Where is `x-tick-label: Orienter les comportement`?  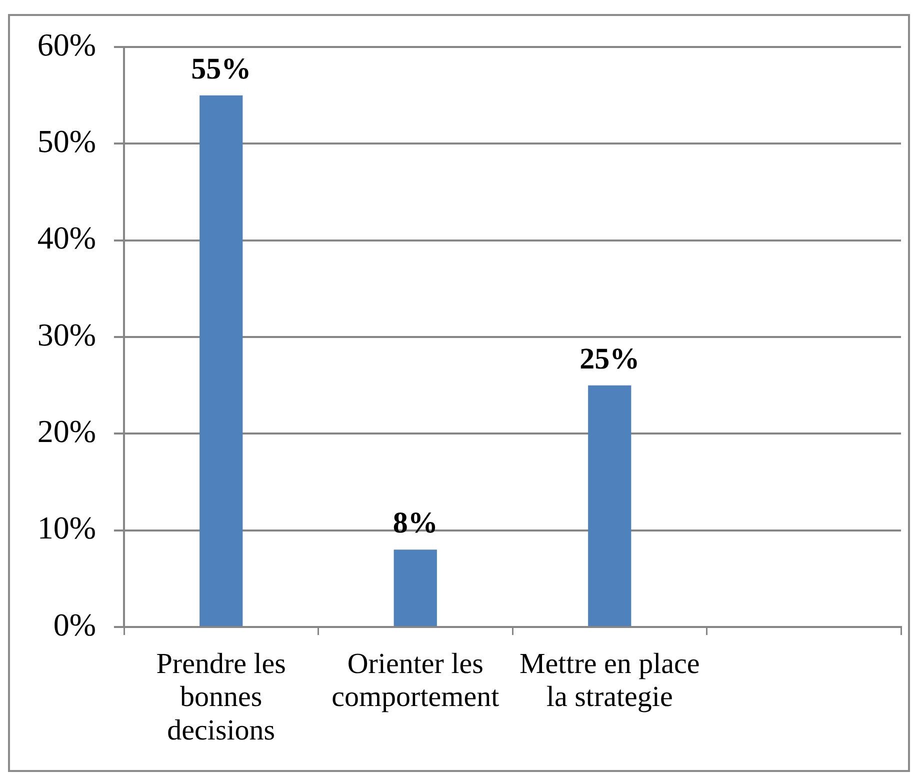
x-tick-label: Orienter les comportement is located at coordinates (416, 681).